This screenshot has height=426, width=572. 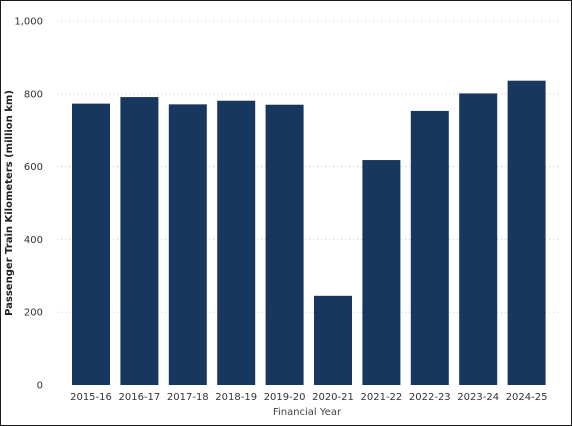 What do you see at coordinates (333, 397) in the screenshot?
I see `x-tick-label: 2020-21` at bounding box center [333, 397].